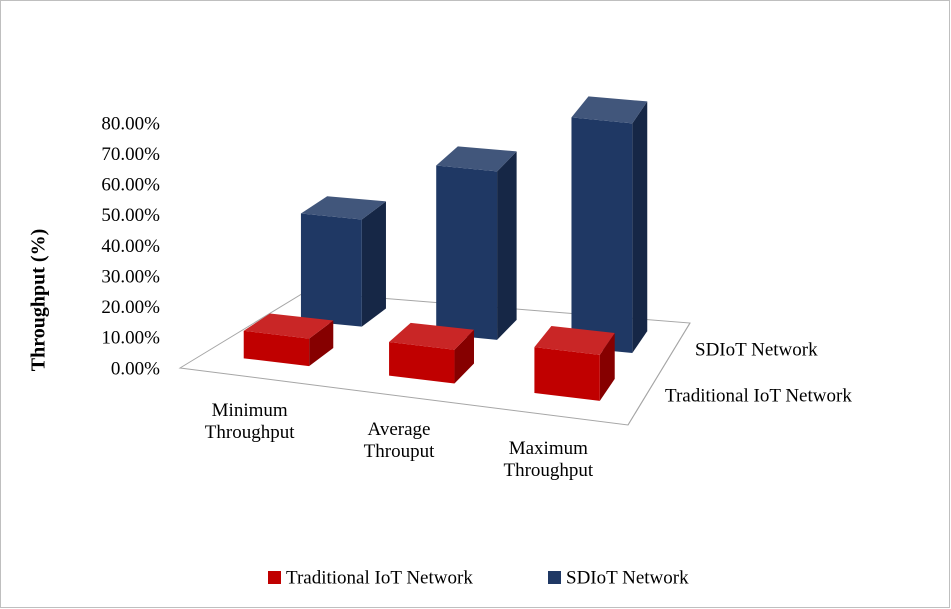  Describe the element at coordinates (130, 154) in the screenshot. I see `y-tick-label: 70.00%` at that location.